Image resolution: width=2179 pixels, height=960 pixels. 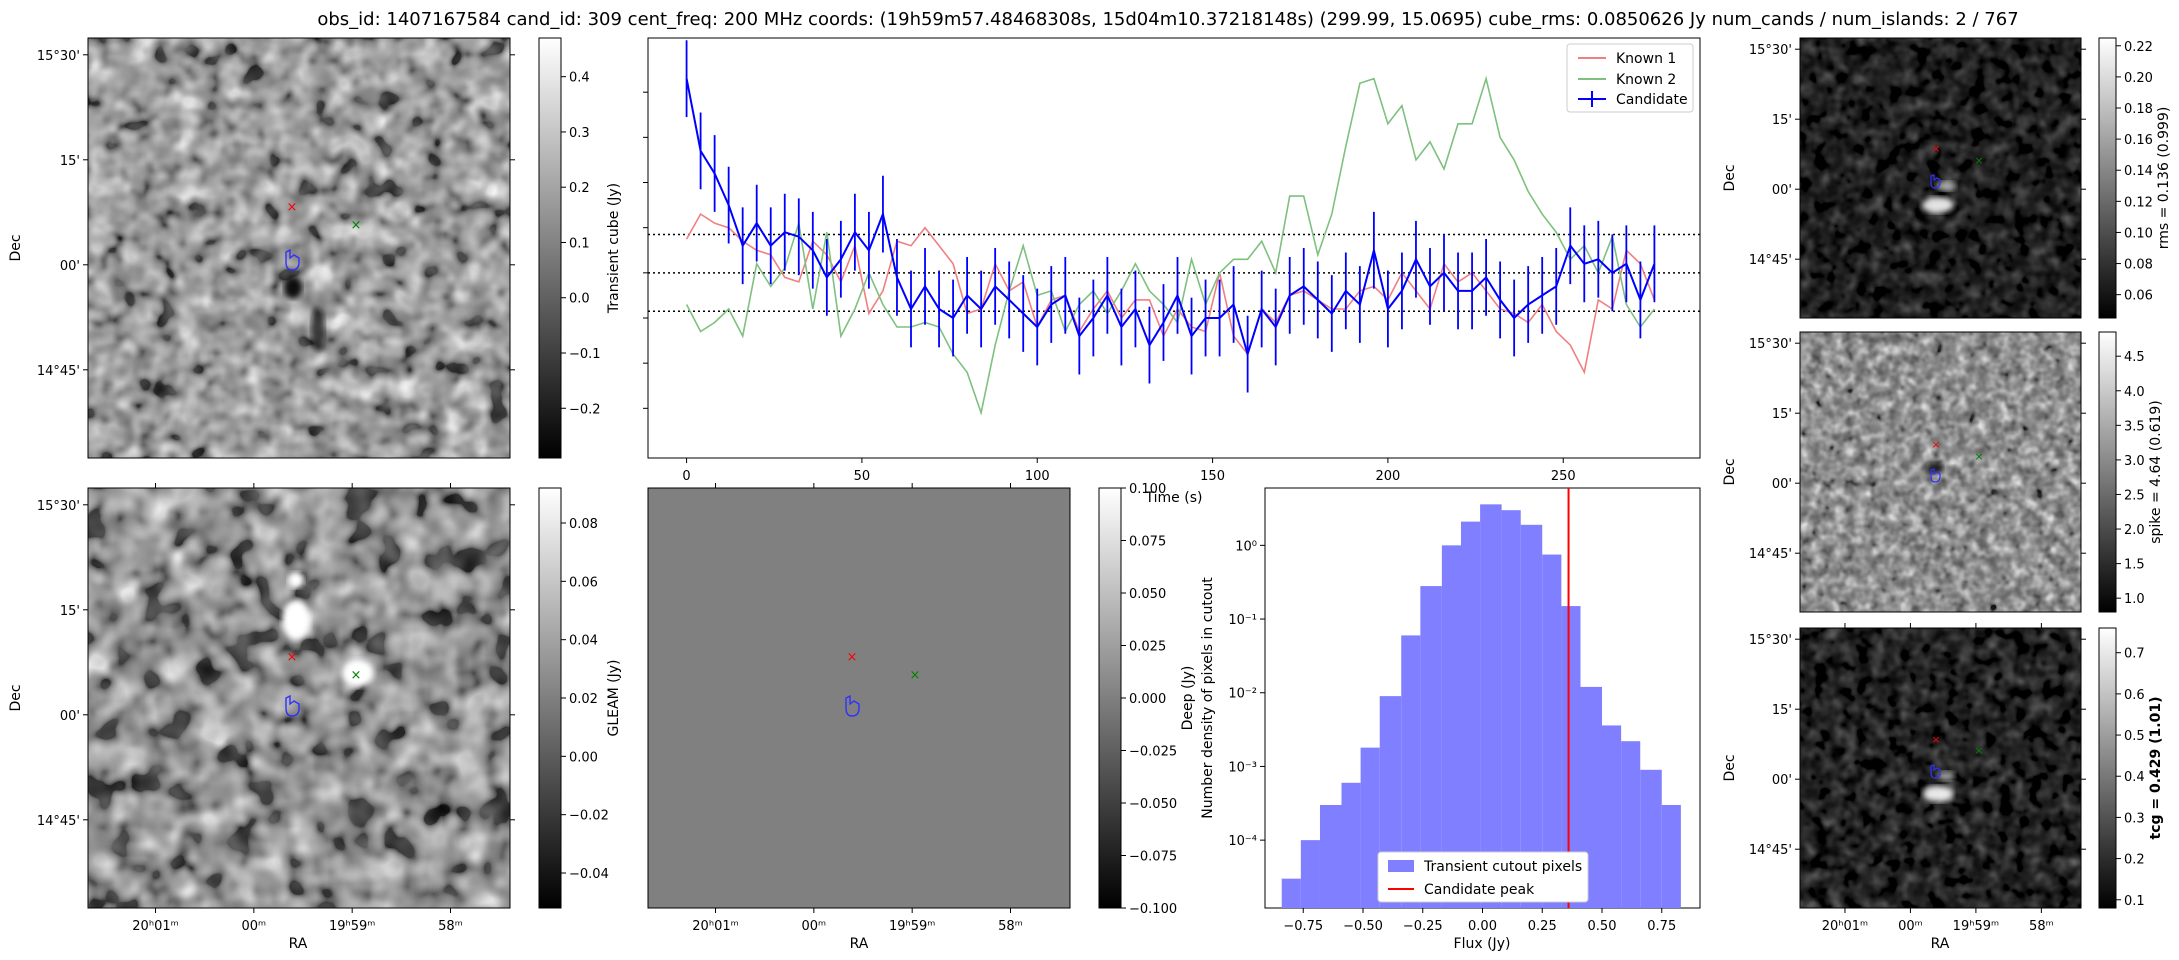 What do you see at coordinates (2134, 530) in the screenshot?
I see `colorbar-tick-label: 2.0` at bounding box center [2134, 530].